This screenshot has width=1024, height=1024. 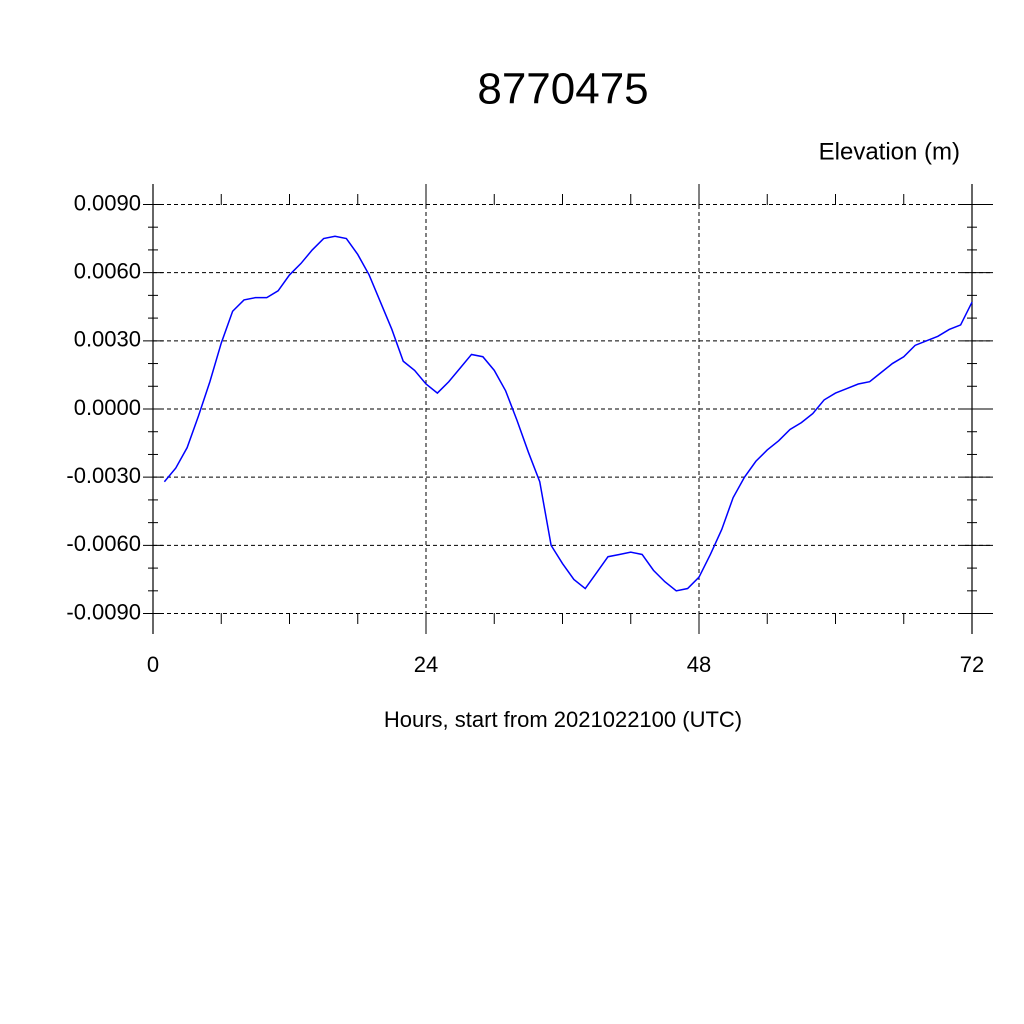 I want to click on y-tick-label: 0.0060, so click(x=107, y=270).